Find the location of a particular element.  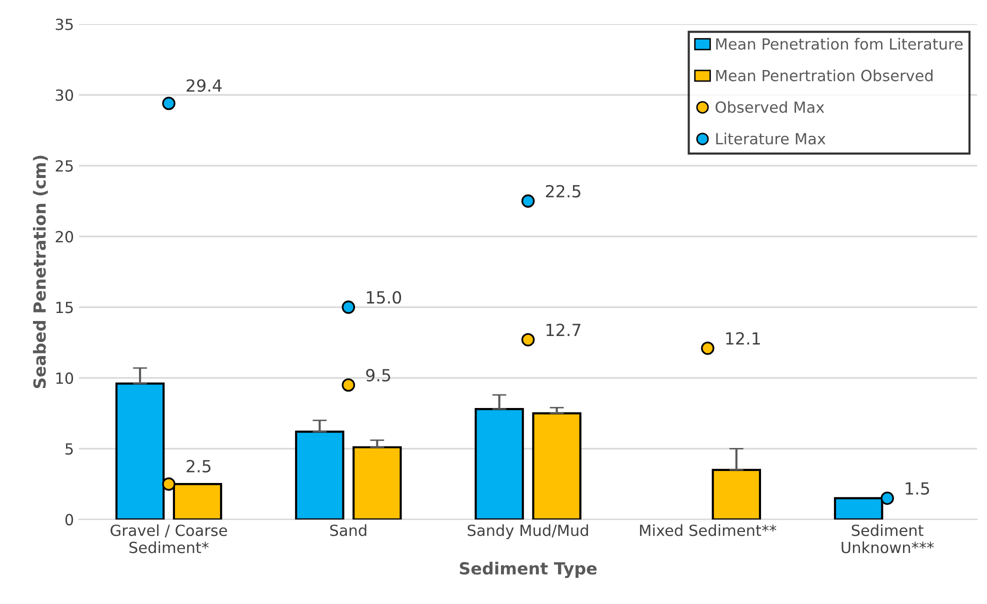

legend-label: Mean Penetration fom Literature is located at coordinates (839, 44).